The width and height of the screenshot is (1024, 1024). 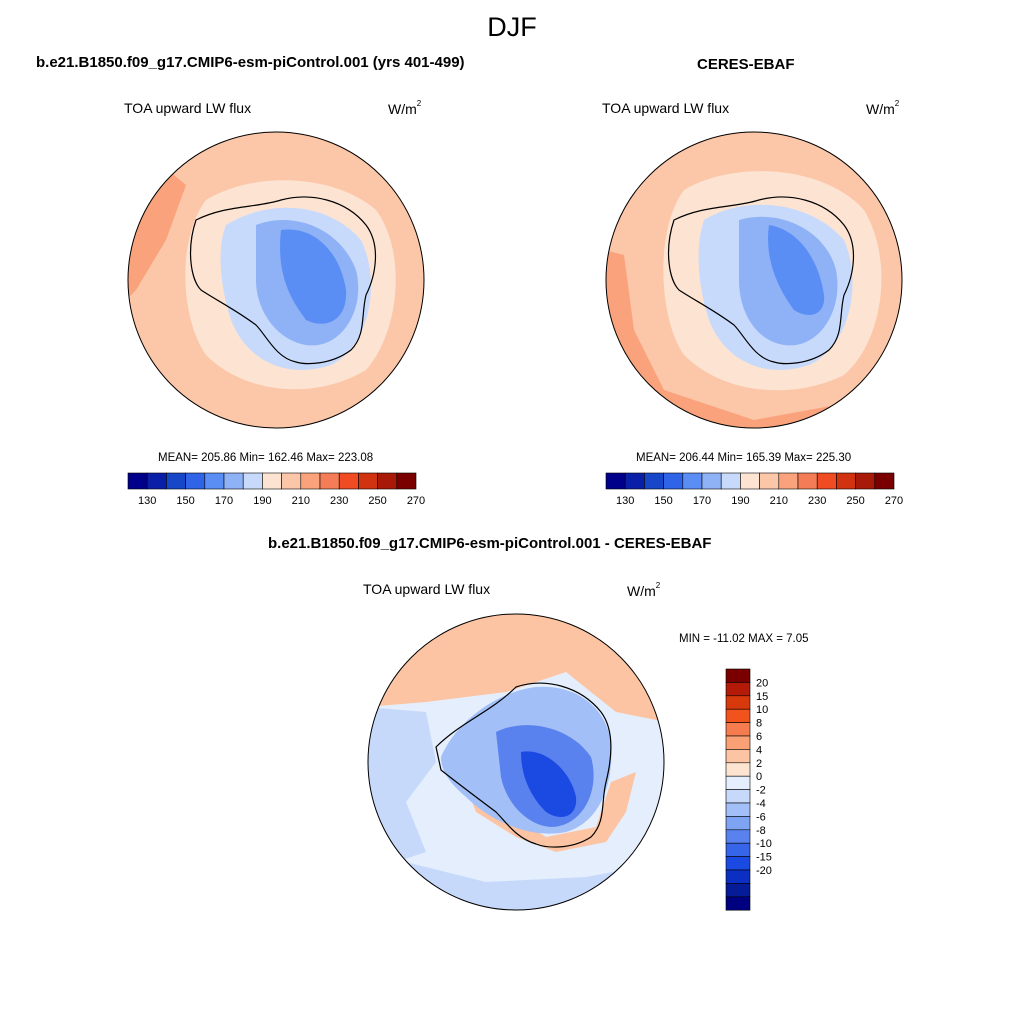 I want to click on model-map-border, so click(x=276, y=280).